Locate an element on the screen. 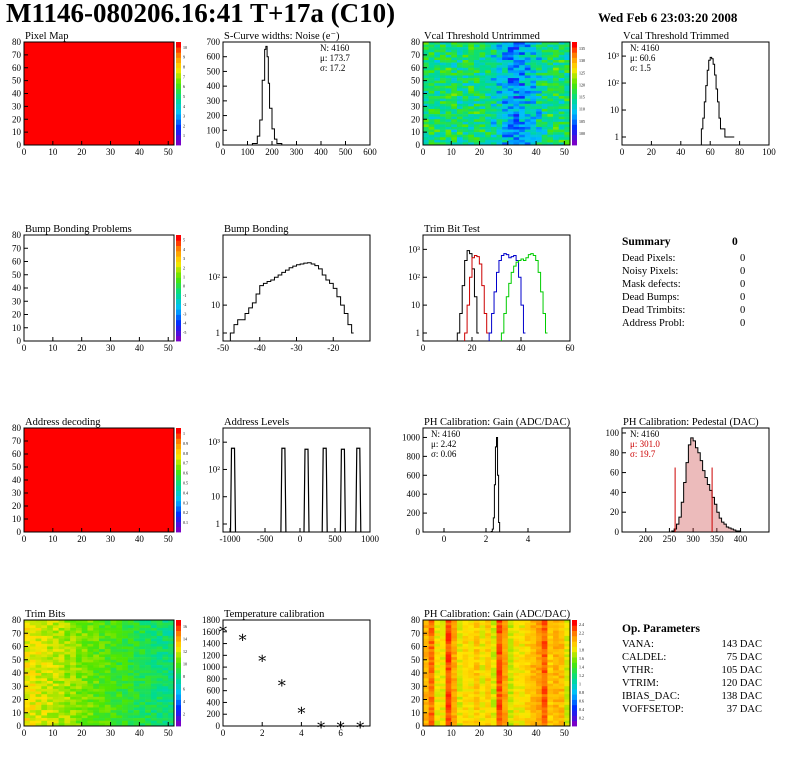 Image resolution: width=796 pixels, height=772 pixels. y-tick-label: 400 is located at coordinates (214, 702).